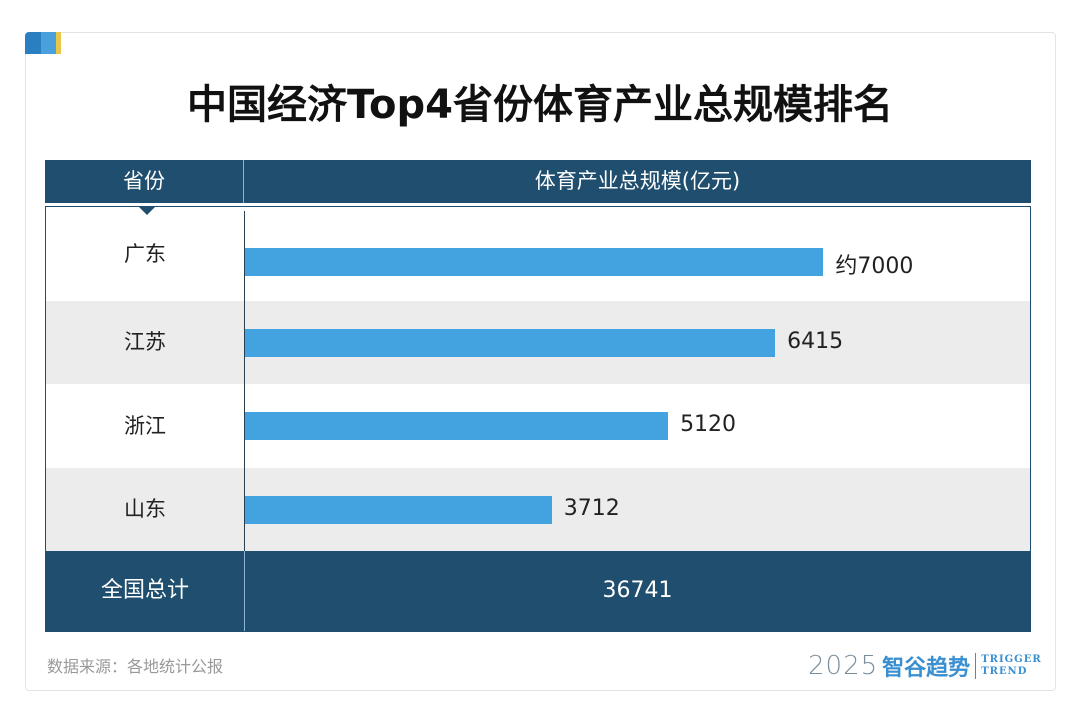 The width and height of the screenshot is (1080, 721). Describe the element at coordinates (538, 591) in the screenshot. I see `total-row: 全国总计 36741` at that location.